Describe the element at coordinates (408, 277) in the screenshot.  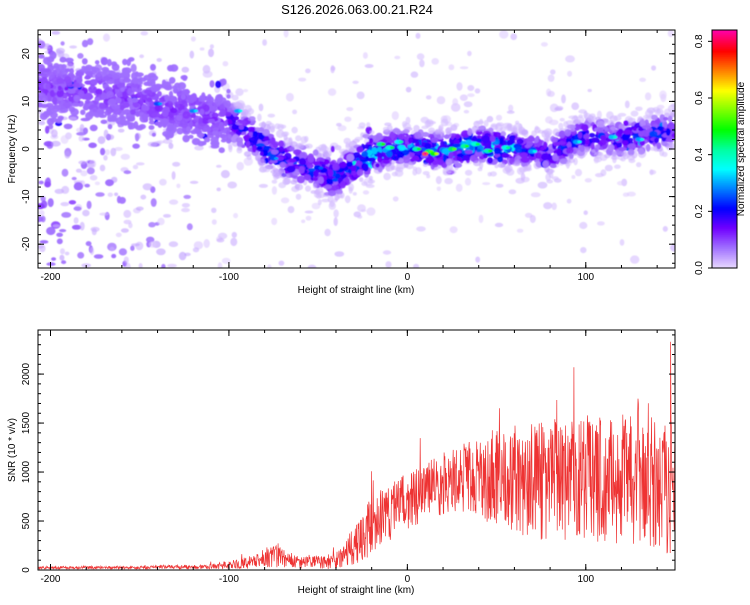
I see `x-tick-label: 0` at that location.